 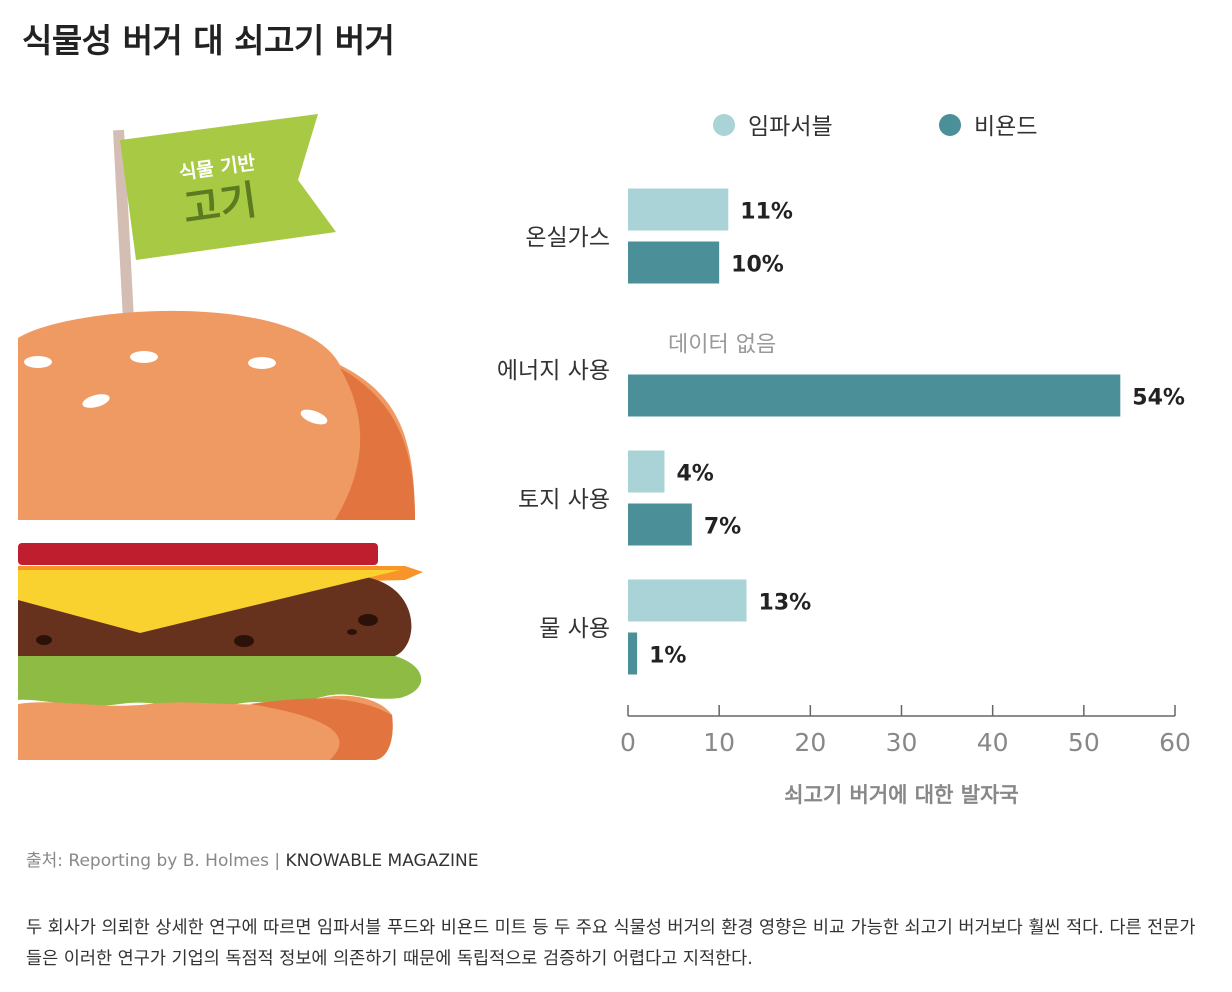 What do you see at coordinates (220, 205) in the screenshot?
I see `flag-text-line2: 고기` at bounding box center [220, 205].